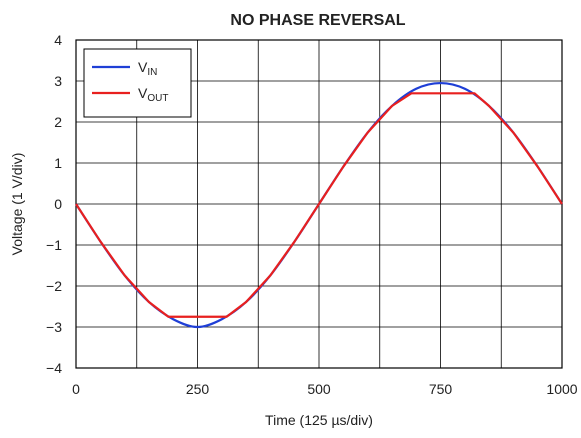 This screenshot has width=581, height=438. I want to click on y-tick-label: 1, so click(58, 163).